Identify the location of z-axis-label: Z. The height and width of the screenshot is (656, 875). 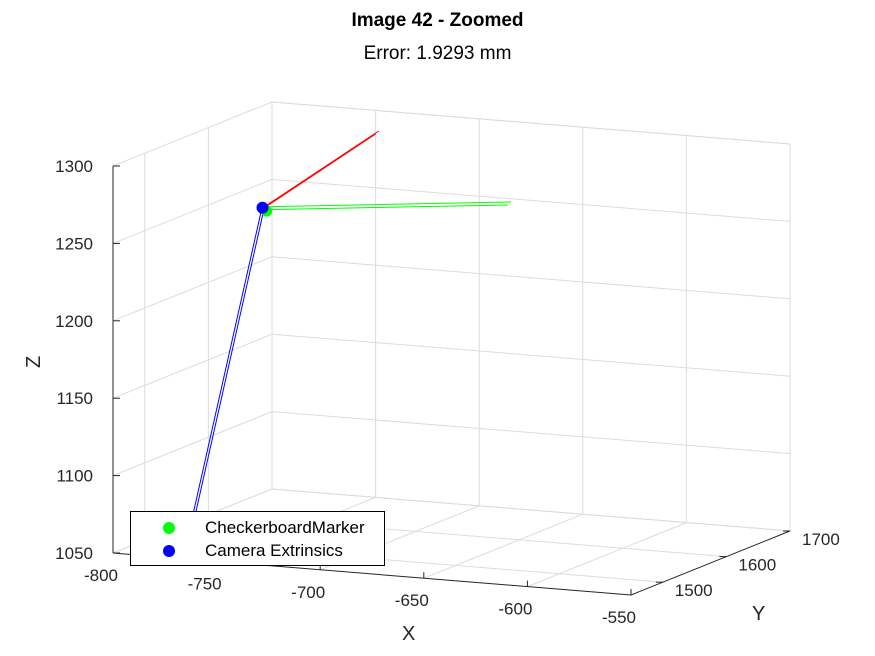
(34, 362).